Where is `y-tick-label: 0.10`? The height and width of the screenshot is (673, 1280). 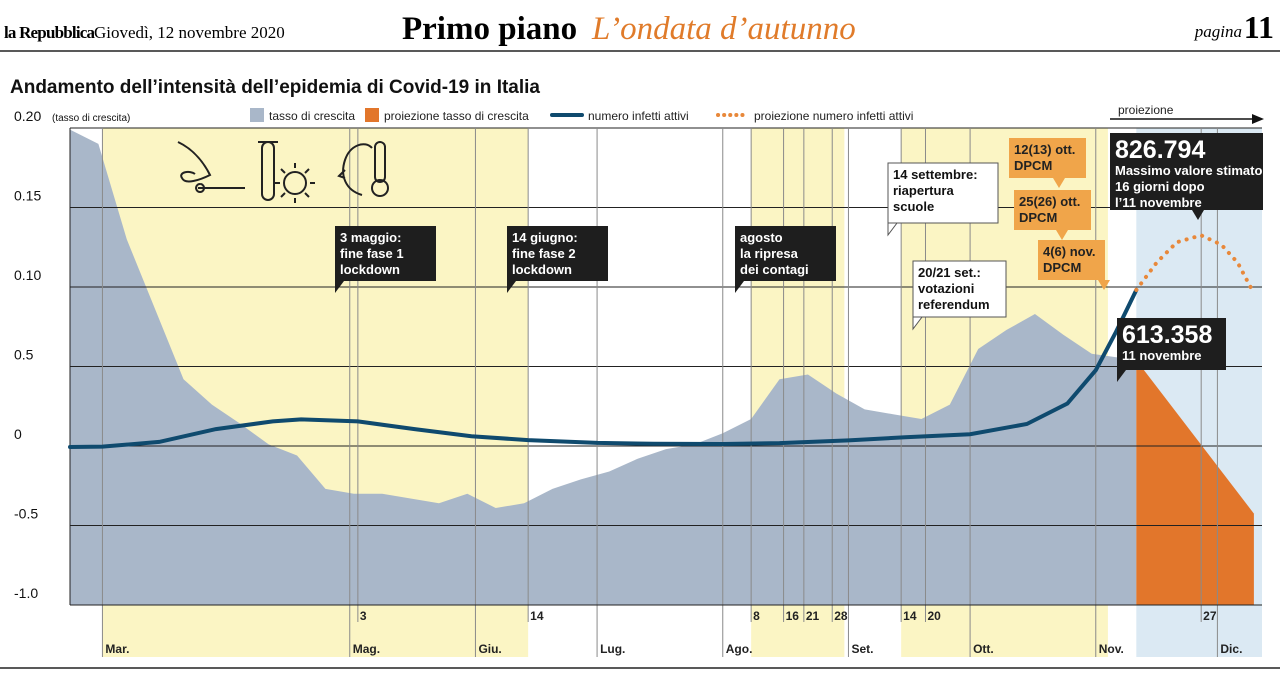
y-tick-label: 0.10 is located at coordinates (27, 275).